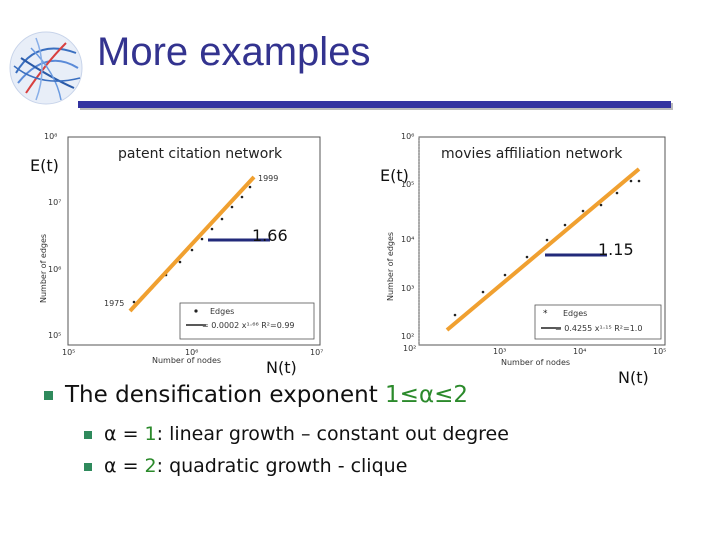  Describe the element at coordinates (547, 248) in the screenshot. I see `right-data-points` at that location.